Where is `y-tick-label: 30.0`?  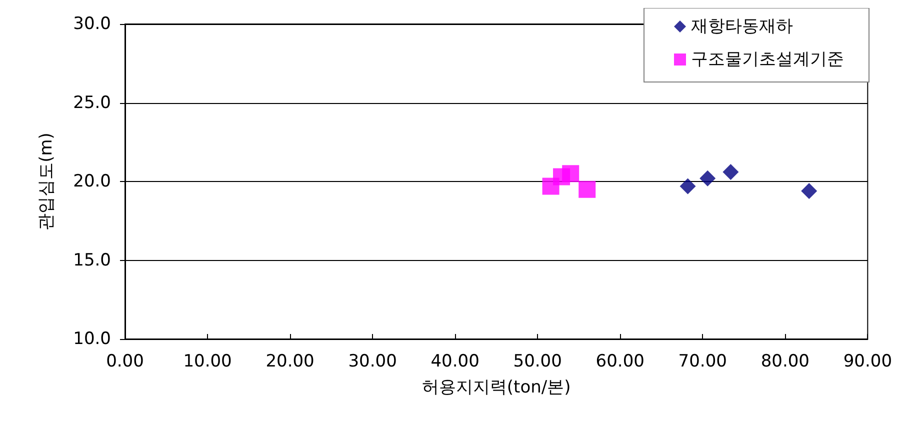
y-tick-label: 30.0 is located at coordinates (92, 24).